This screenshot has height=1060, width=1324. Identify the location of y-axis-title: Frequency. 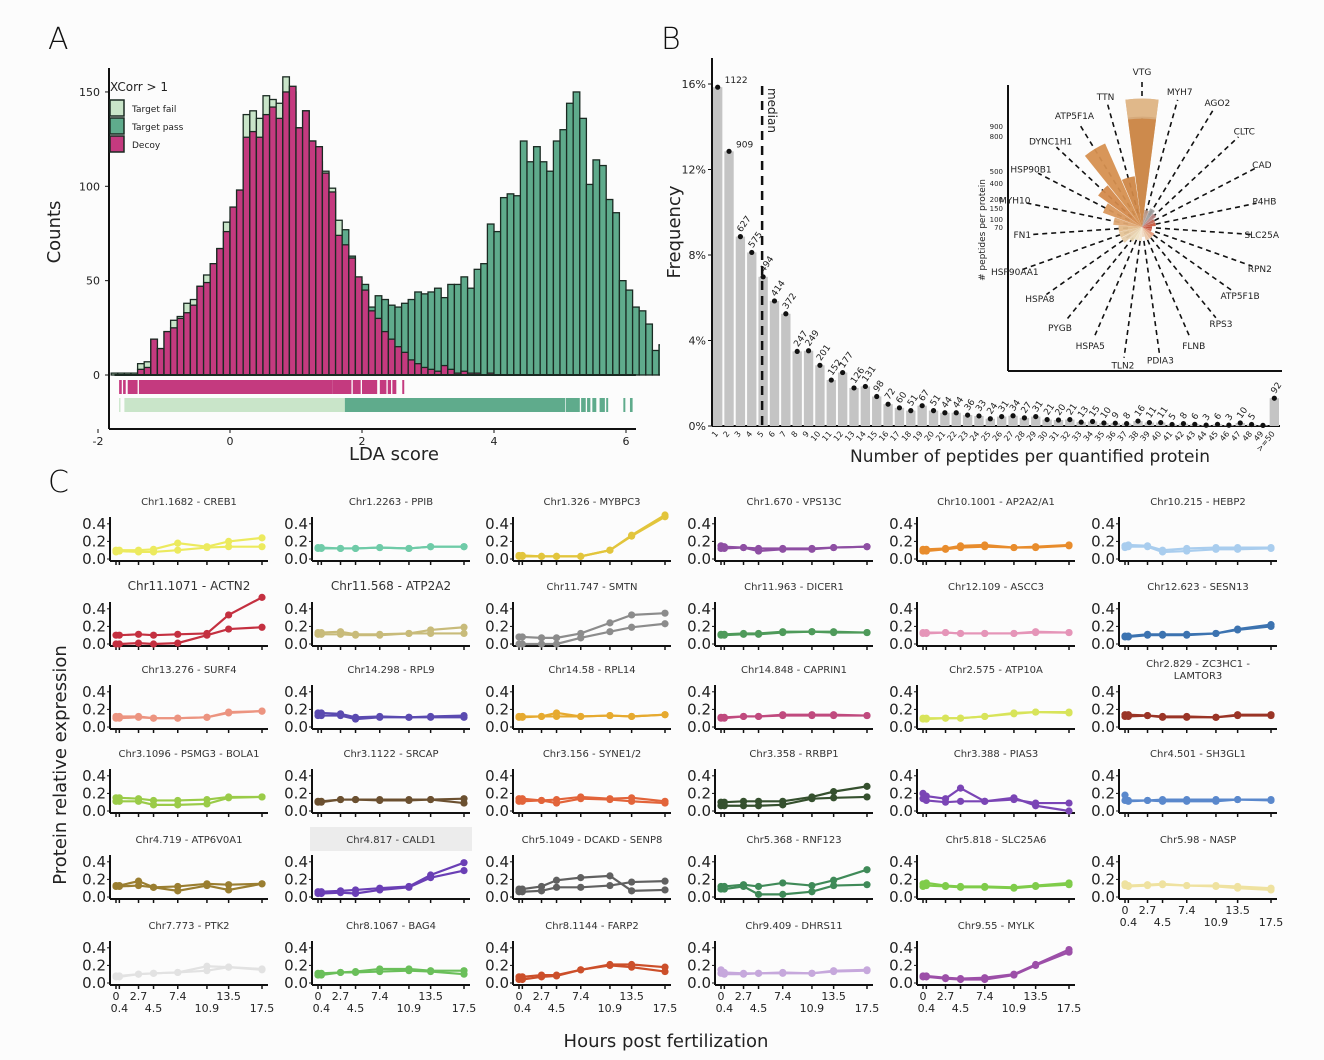
(674, 231).